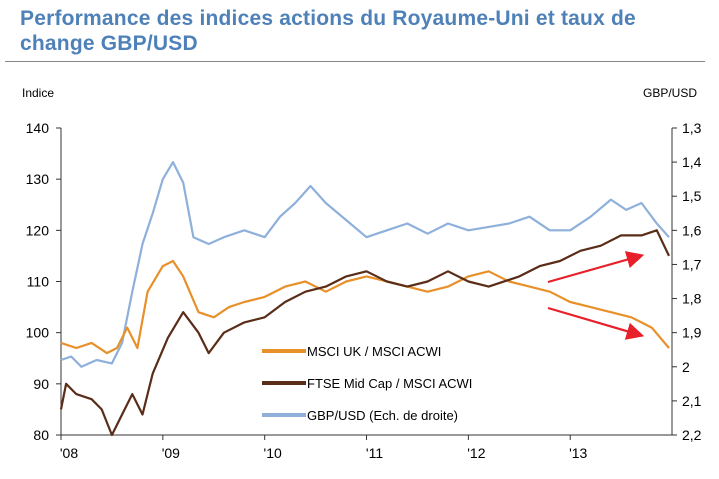  What do you see at coordinates (578, 453) in the screenshot?
I see `x-tick-label: '13` at bounding box center [578, 453].